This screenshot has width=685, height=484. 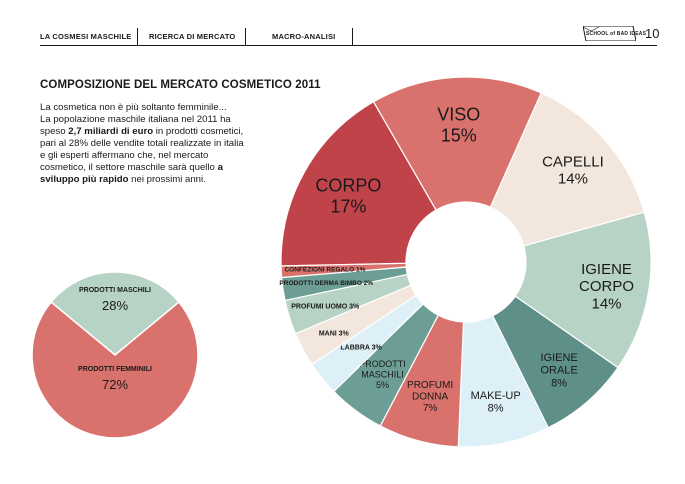 I want to click on donut-slice-corpo, so click(x=358, y=183).